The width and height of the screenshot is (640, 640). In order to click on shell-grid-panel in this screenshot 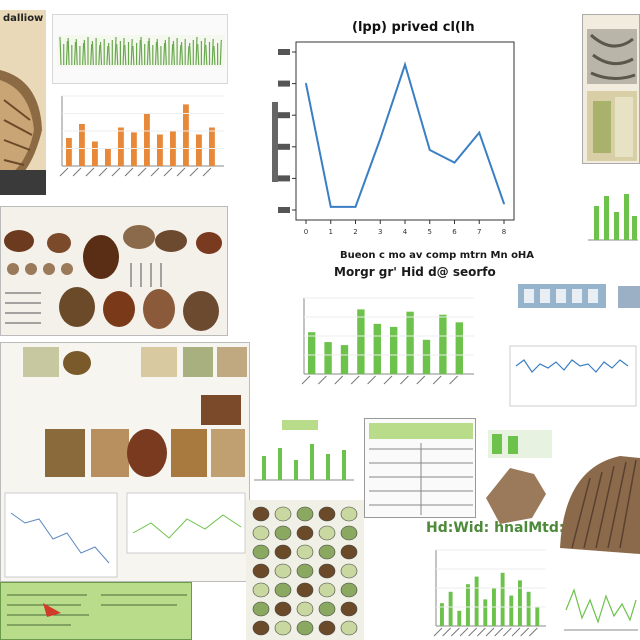, I will do `click(305, 570)`.